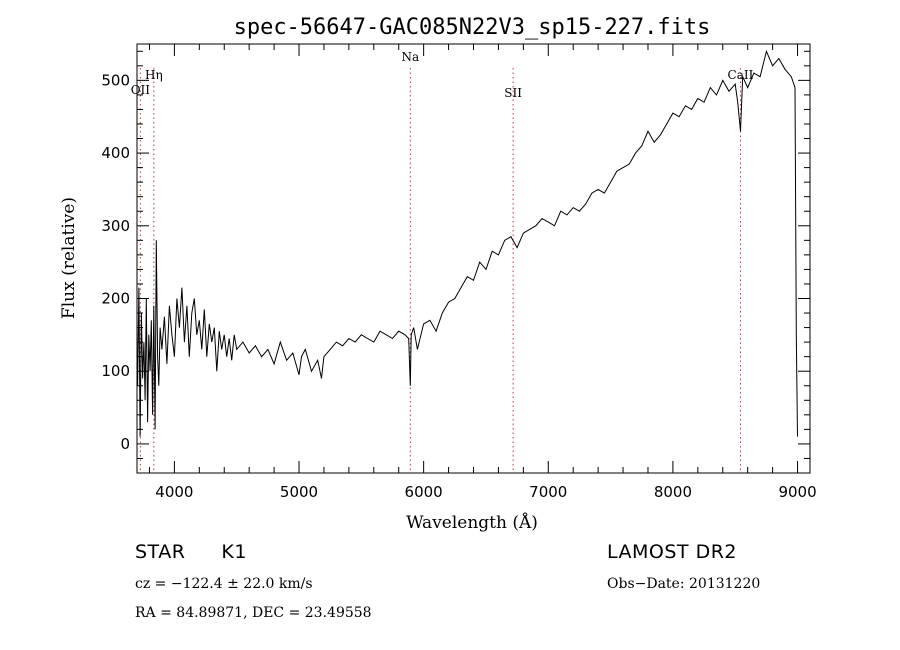 This screenshot has height=650, width=900. I want to click on x-tick-label: 4000, so click(174, 492).